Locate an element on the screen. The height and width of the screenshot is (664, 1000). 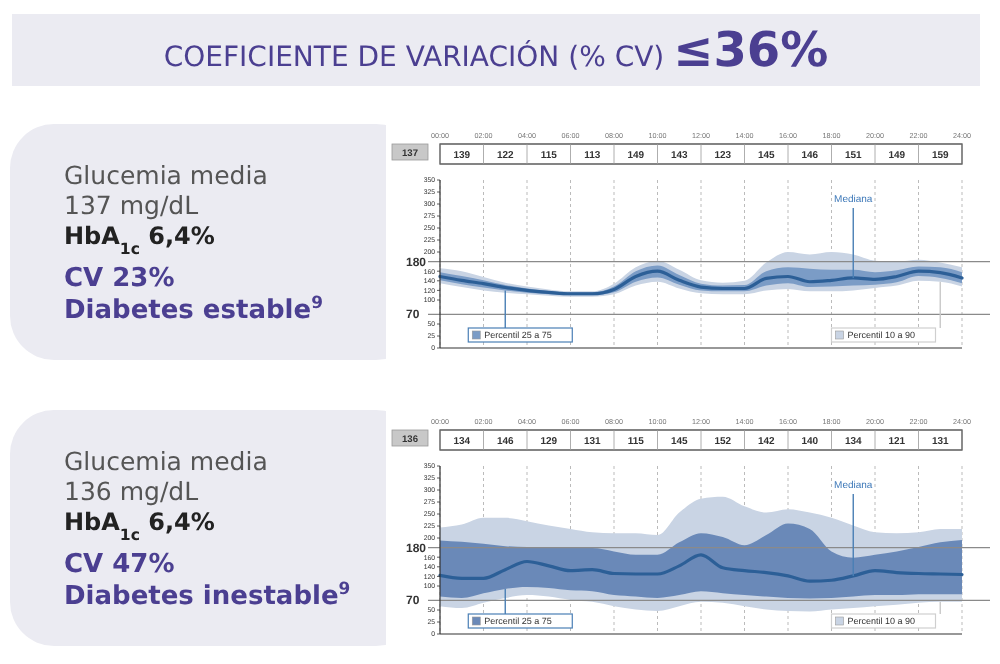
text: CV 23% is located at coordinates (119, 279).